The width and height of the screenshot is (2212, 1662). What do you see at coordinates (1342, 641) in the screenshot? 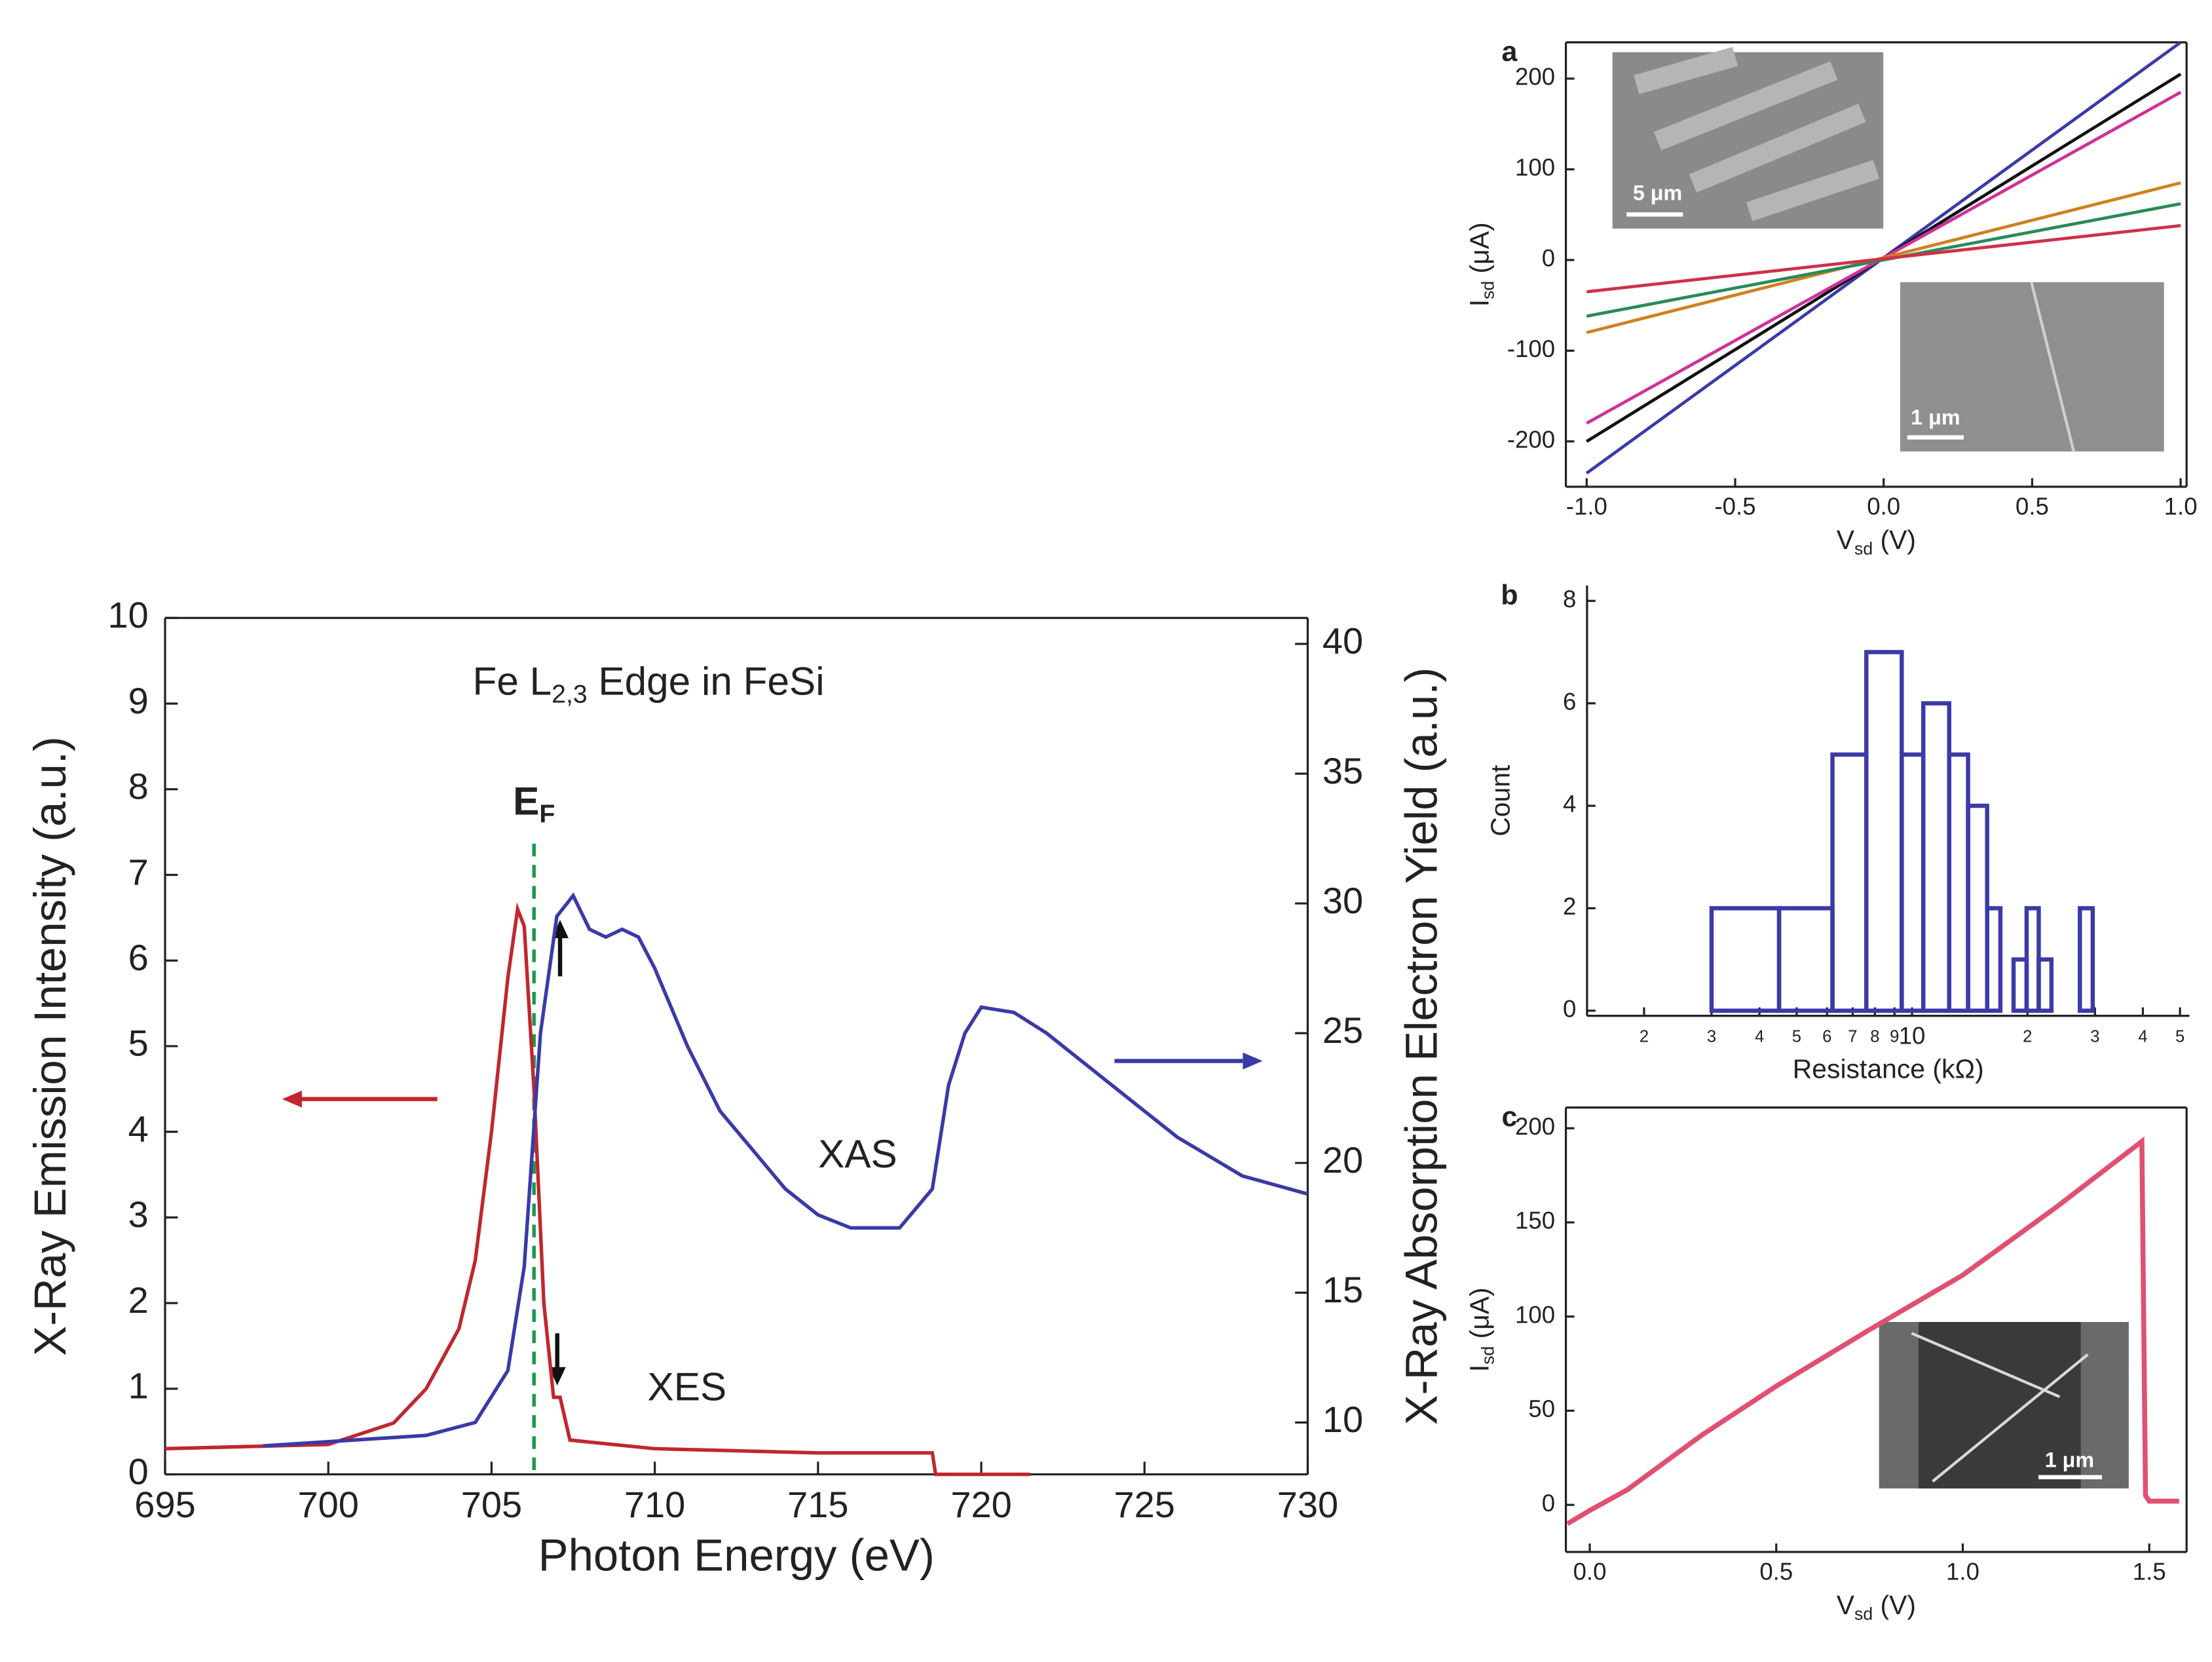
I see `y2-tick-label: 40` at bounding box center [1342, 641].